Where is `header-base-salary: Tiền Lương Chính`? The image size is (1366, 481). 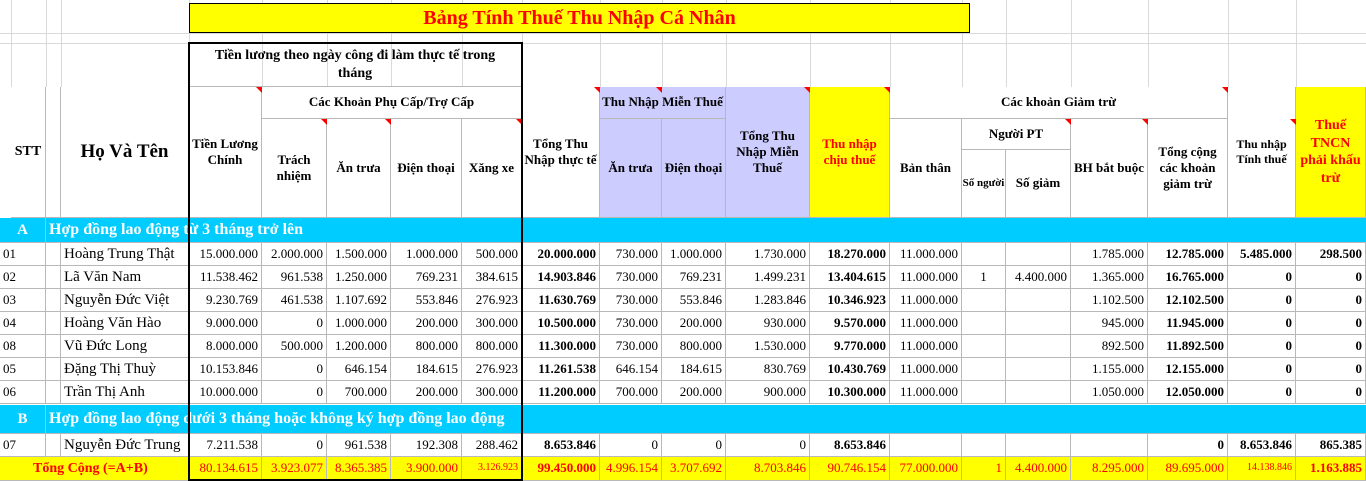 header-base-salary: Tiền Lương Chính is located at coordinates (225, 152).